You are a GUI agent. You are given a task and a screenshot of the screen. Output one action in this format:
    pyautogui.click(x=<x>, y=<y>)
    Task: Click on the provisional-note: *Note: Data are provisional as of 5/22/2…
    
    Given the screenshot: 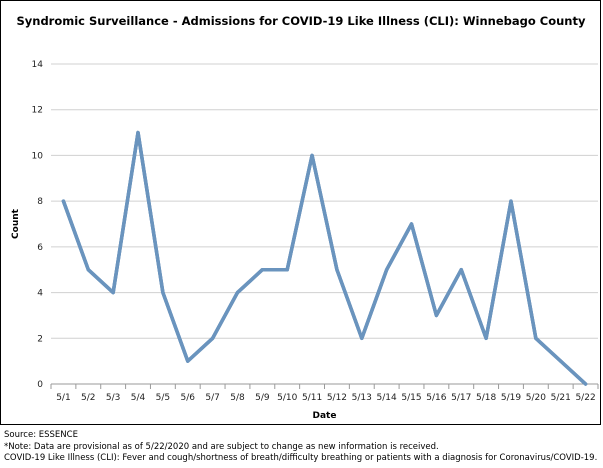 What is the action you would take?
    pyautogui.click(x=221, y=446)
    